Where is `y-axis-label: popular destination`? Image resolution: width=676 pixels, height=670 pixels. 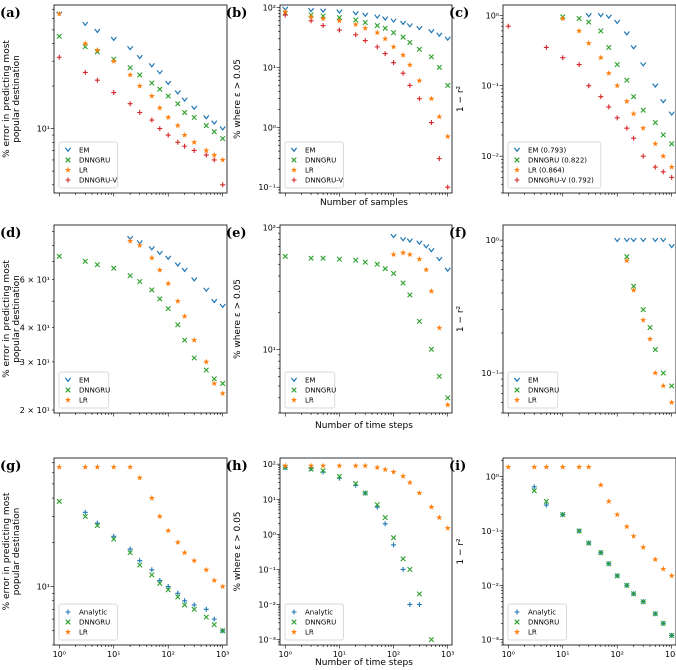 y-axis-label: popular destination is located at coordinates (17, 319).